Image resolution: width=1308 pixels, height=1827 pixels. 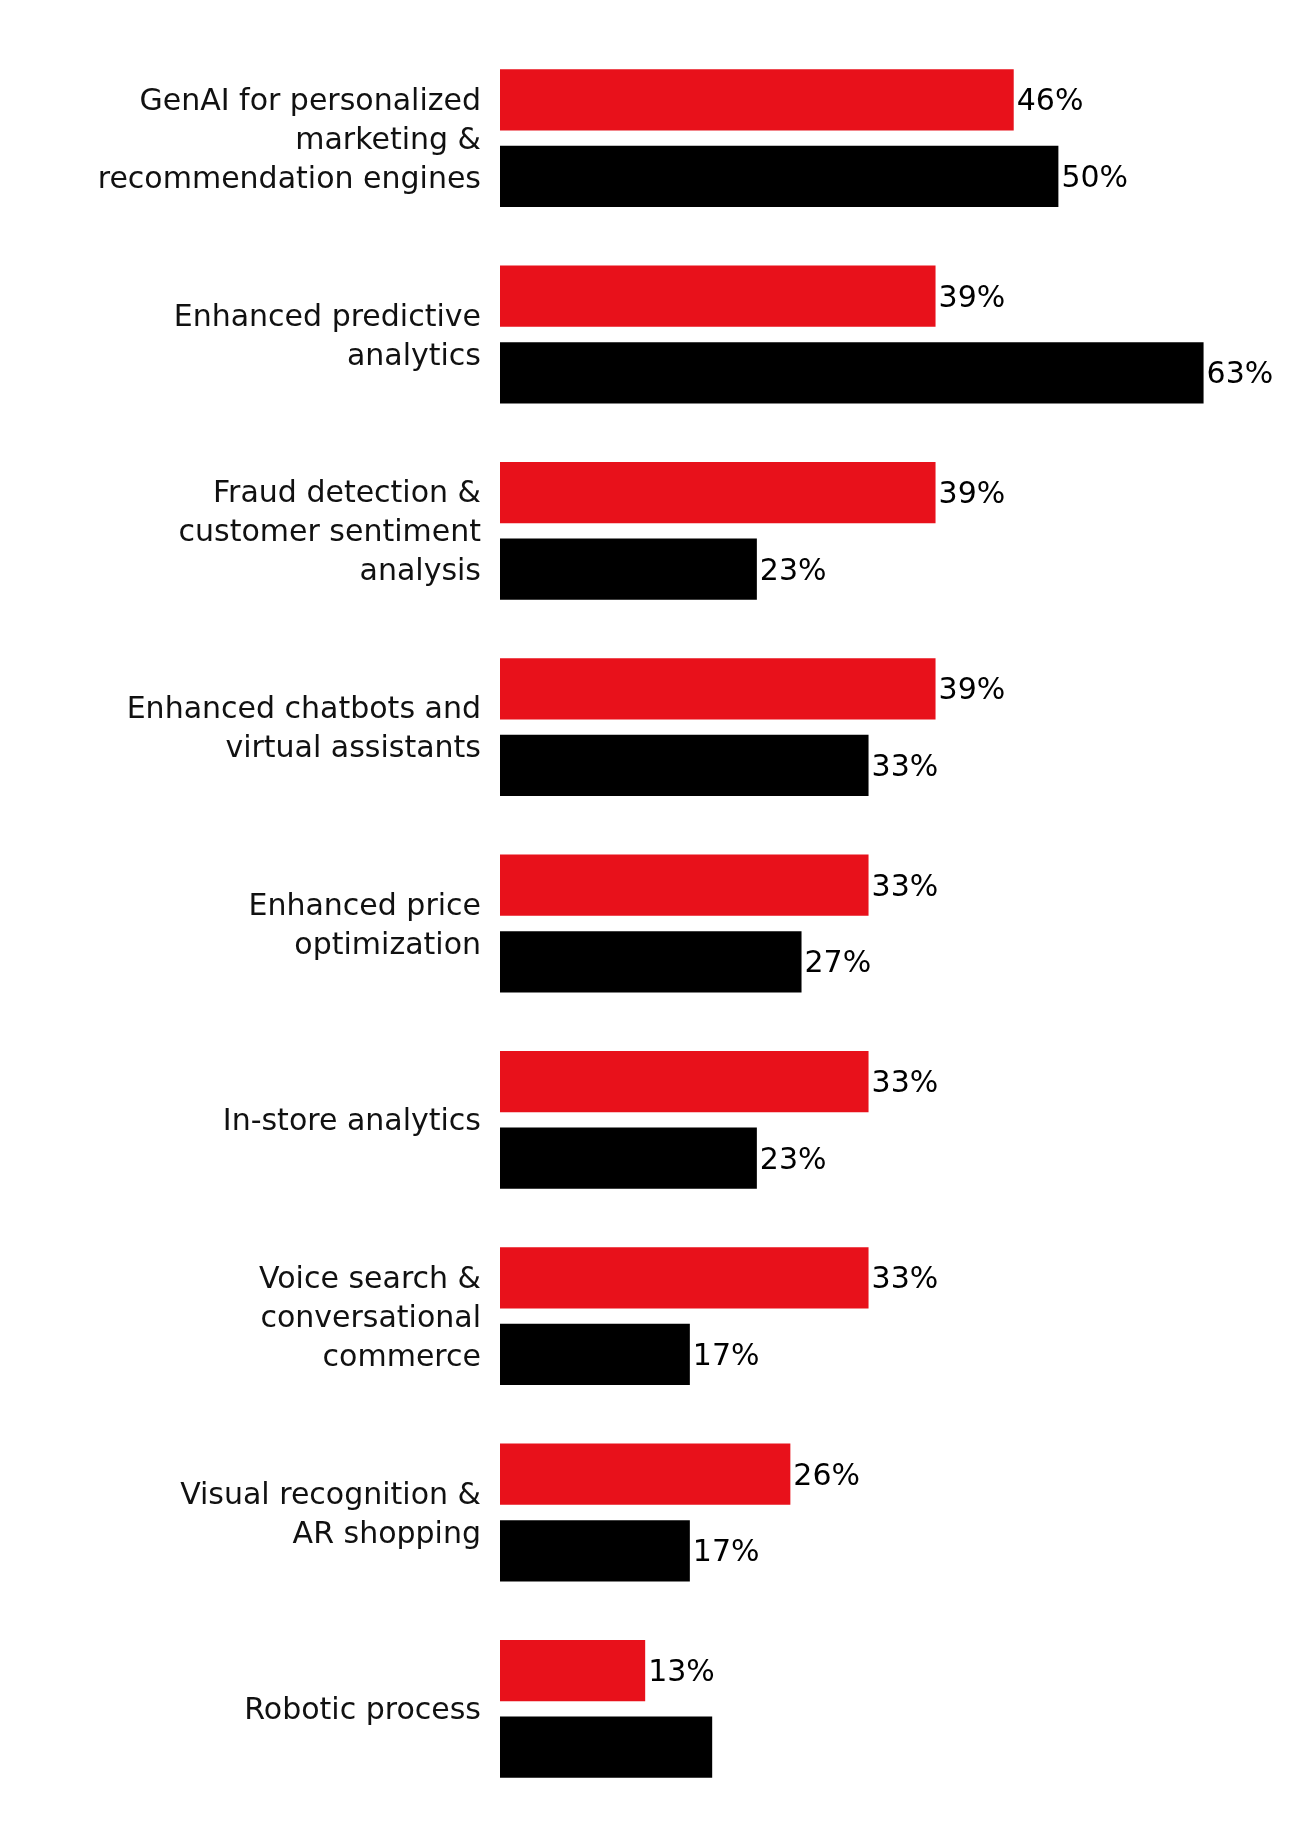 What do you see at coordinates (289, 138) in the screenshot?
I see `y-tick-label: GenAI for personalized marketing & recommendation engines` at bounding box center [289, 138].